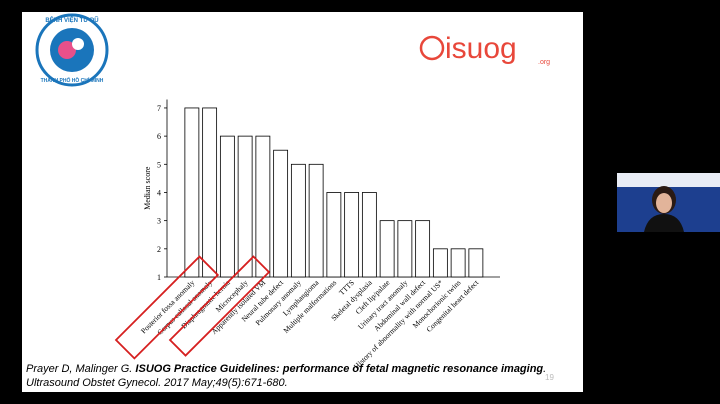  What do you see at coordinates (72, 80) in the screenshot?
I see `logo-text: THÀNH PHỐ HỒ CHÍ MINH` at bounding box center [72, 80].